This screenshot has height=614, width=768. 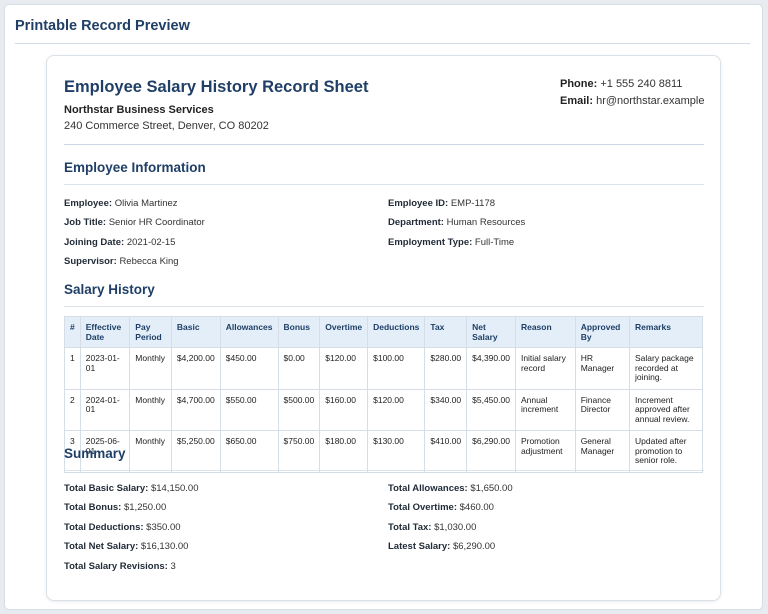 What do you see at coordinates (94, 242) in the screenshot?
I see `field-label: Joining Date:` at bounding box center [94, 242].